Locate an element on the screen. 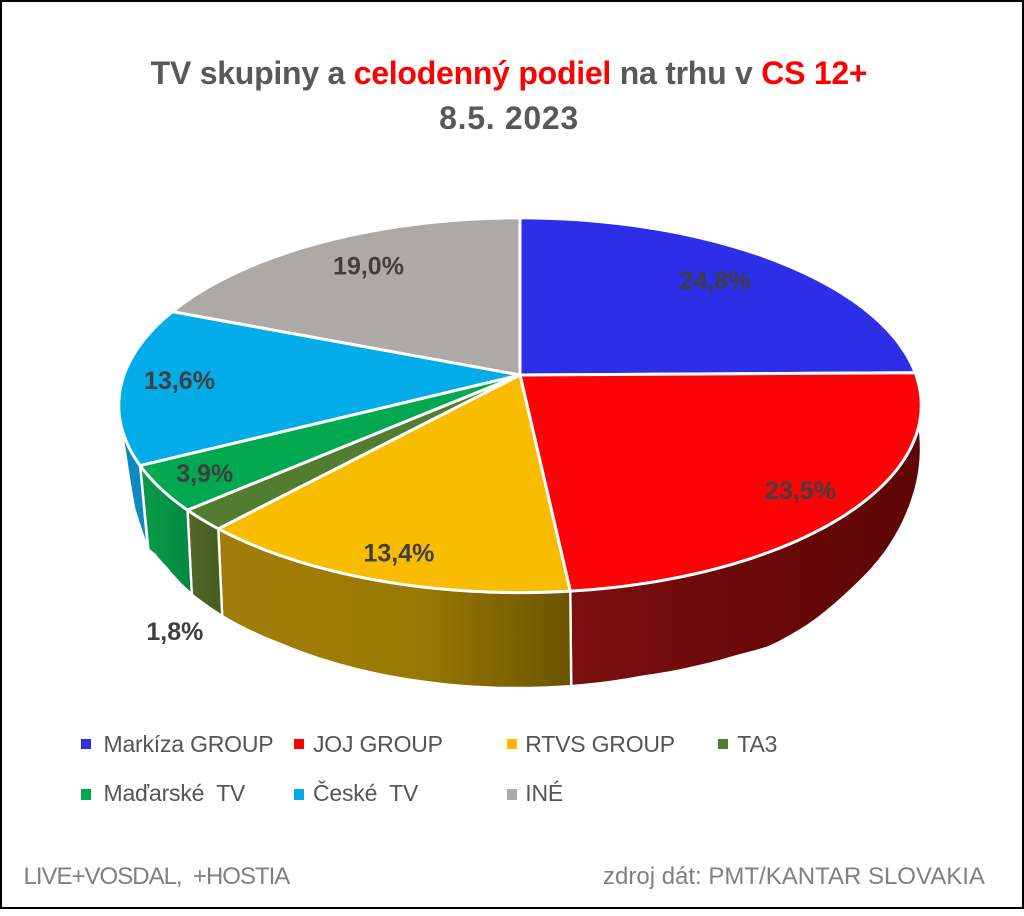 The height and width of the screenshot is (916, 1024). svg-text: 23,5% is located at coordinates (800, 491).